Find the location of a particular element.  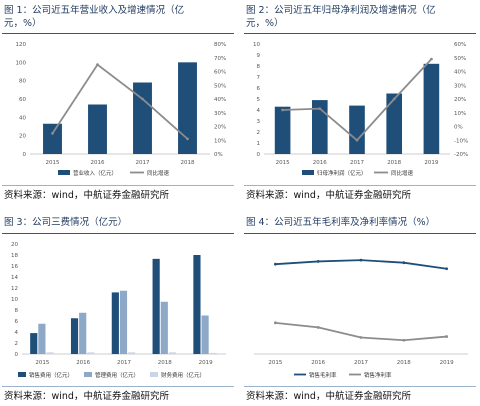

y-left-tick-label: 100 is located at coordinates (21, 63).